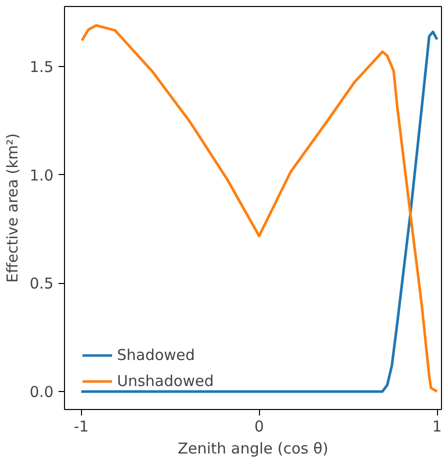  I want to click on x-tick-label: 1, so click(437, 427).